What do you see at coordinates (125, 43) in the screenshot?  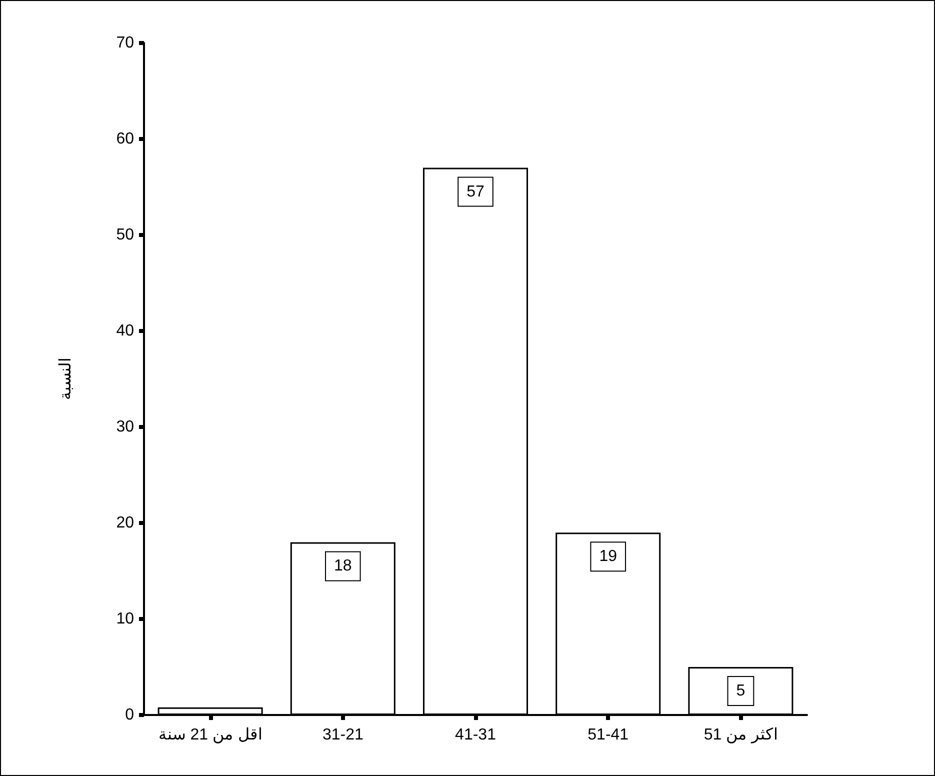 I see `y-tick-label: 70` at bounding box center [125, 43].